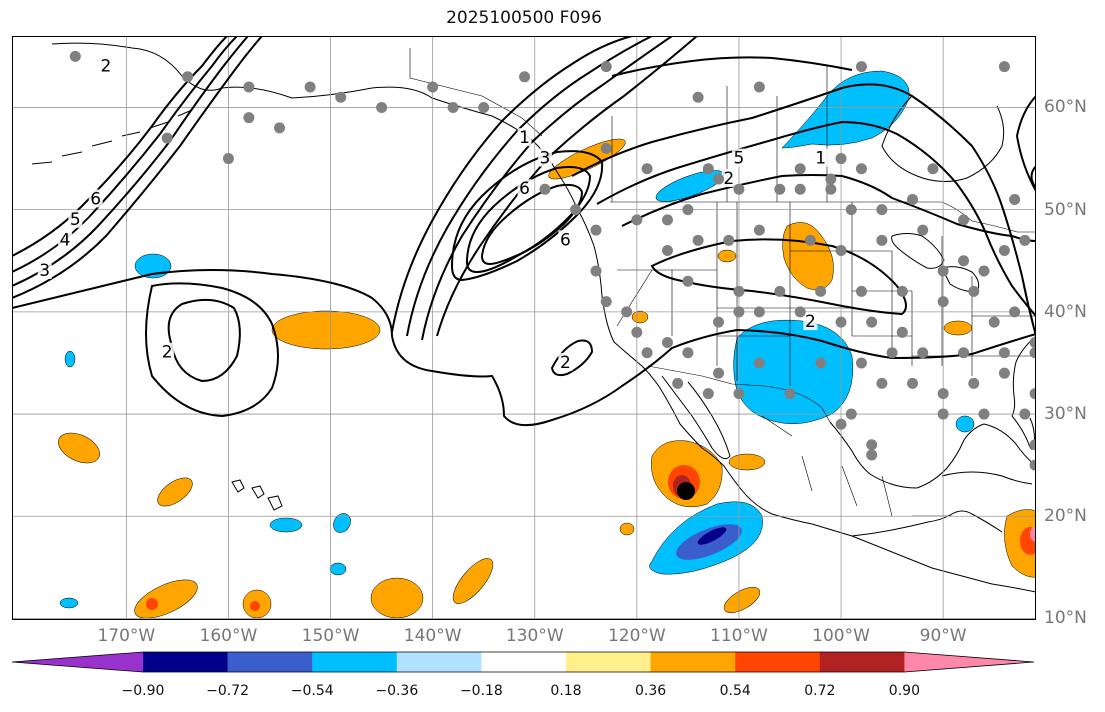  I want to click on colorbar-tick-label: −0.18, so click(481, 691).